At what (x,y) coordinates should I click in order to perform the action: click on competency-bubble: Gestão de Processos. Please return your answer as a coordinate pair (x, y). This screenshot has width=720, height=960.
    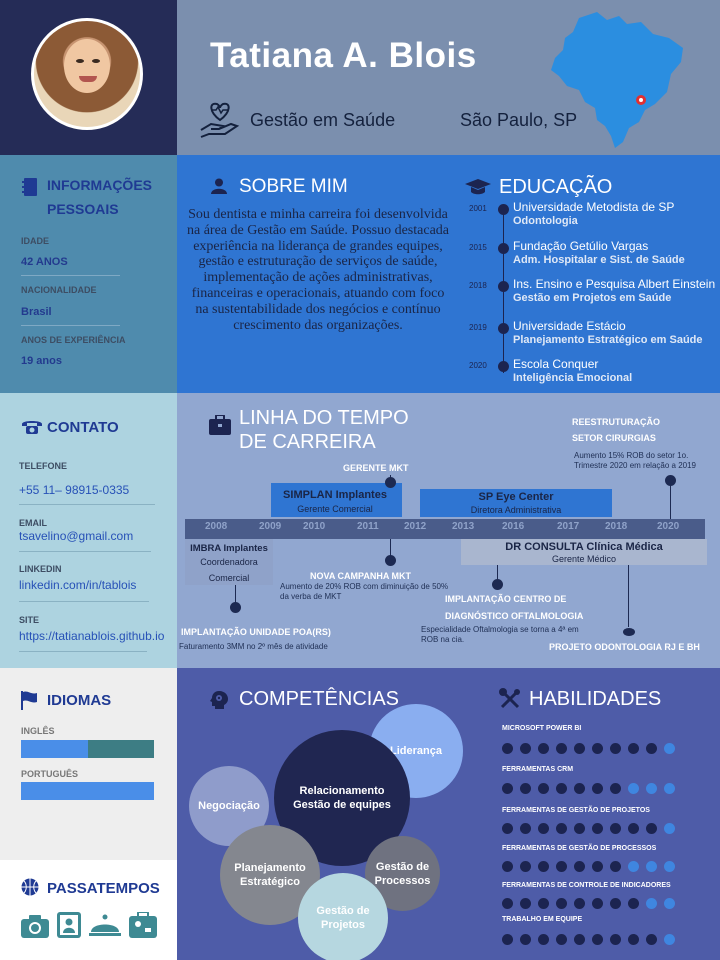
    Looking at the image, I should click on (402, 873).